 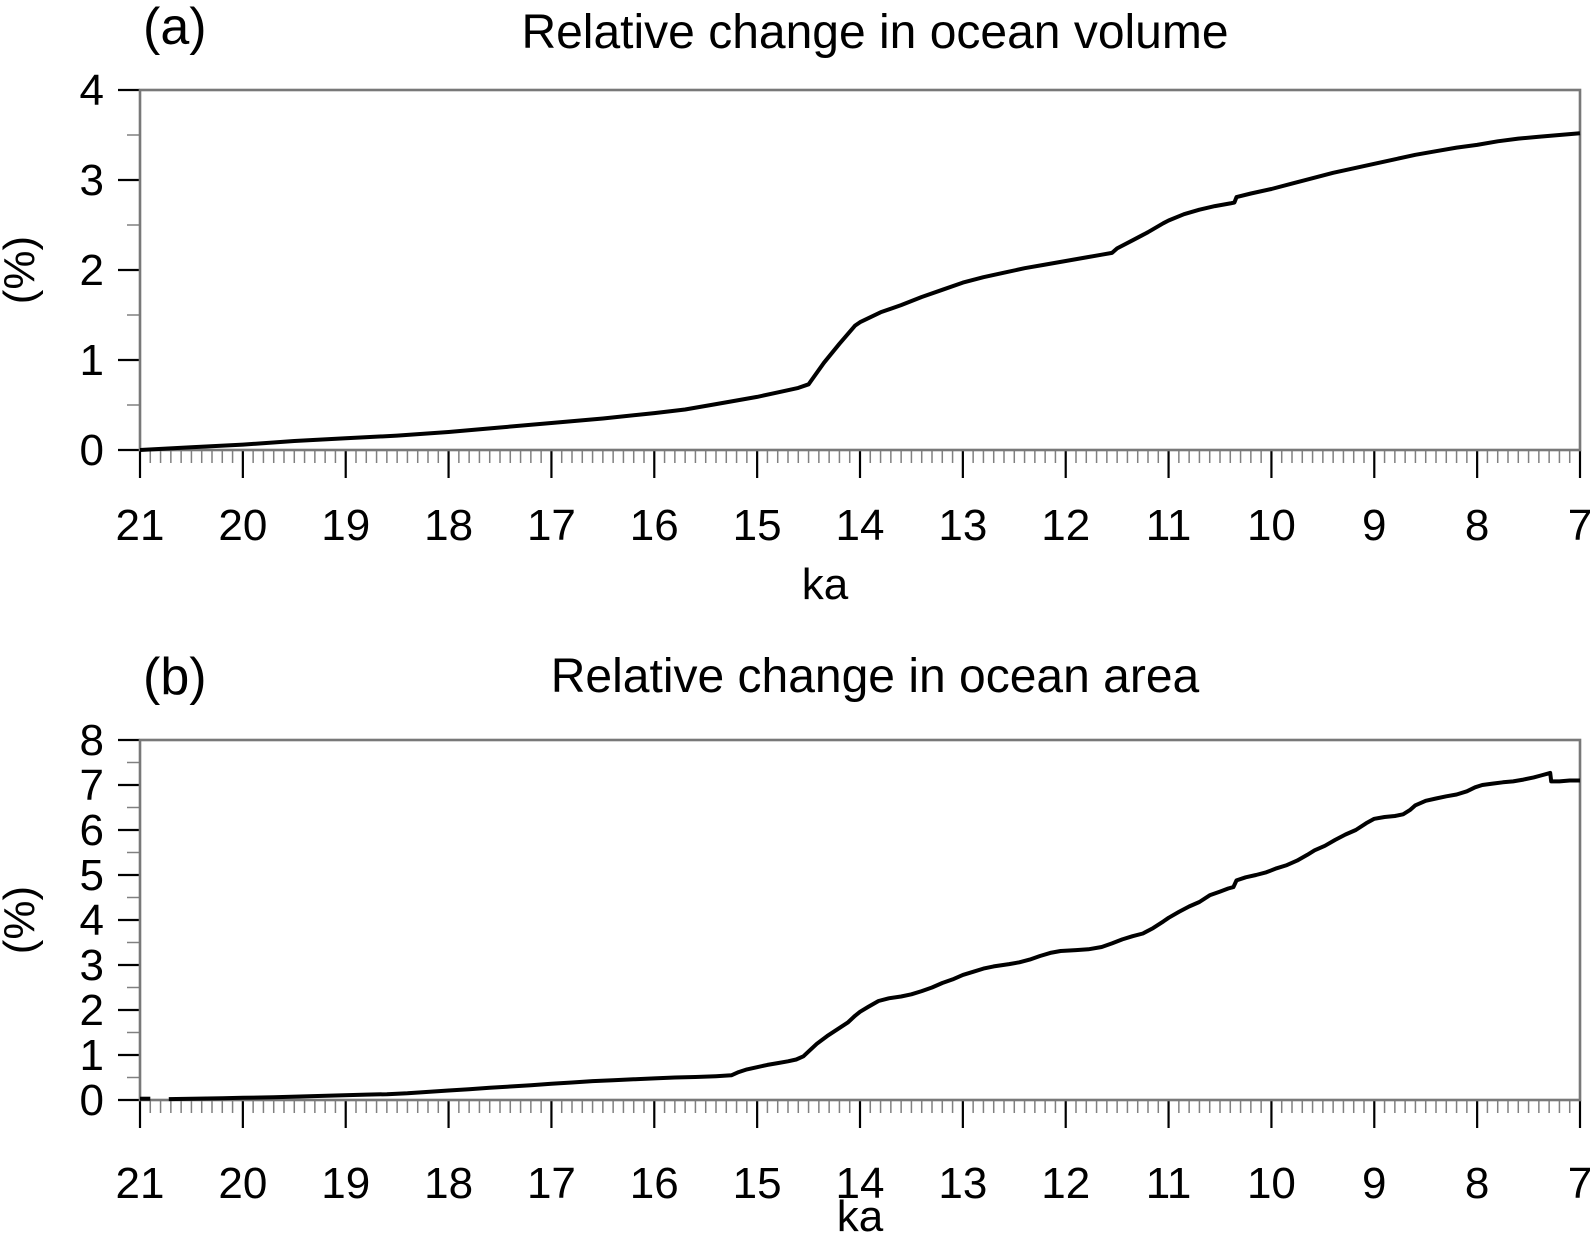 What do you see at coordinates (92, 830) in the screenshot?
I see `y-tick-label: 6` at bounding box center [92, 830].